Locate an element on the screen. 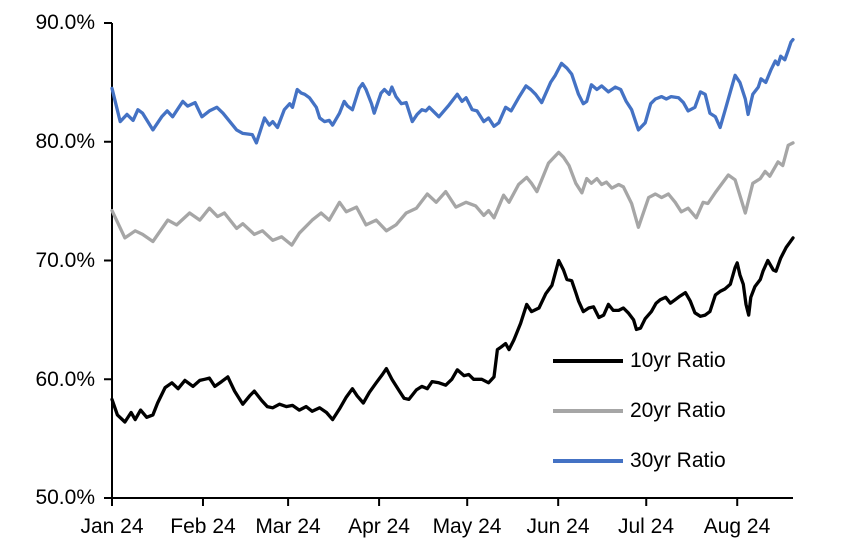 The width and height of the screenshot is (852, 551). x-tick-label-jan: Jan 24 is located at coordinates (112, 526).